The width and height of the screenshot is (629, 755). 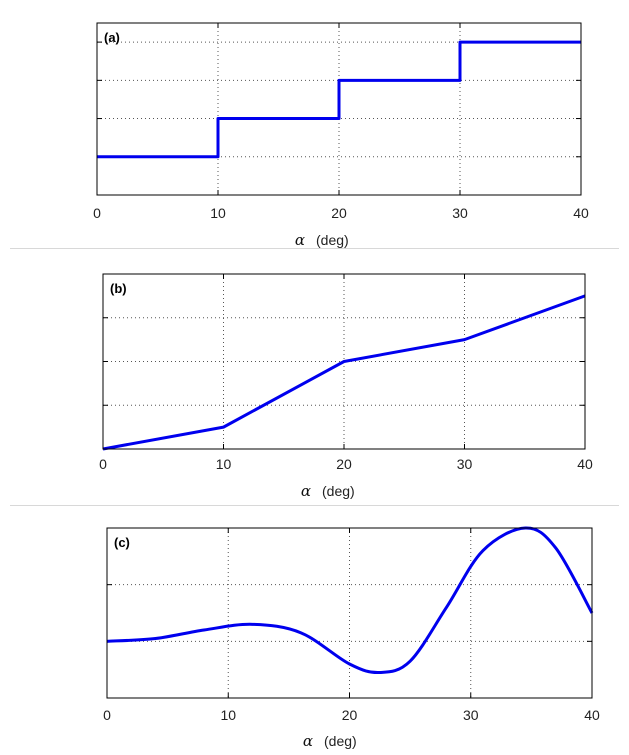 What do you see at coordinates (118, 288) in the screenshot?
I see `panel-label: (b)` at bounding box center [118, 288].